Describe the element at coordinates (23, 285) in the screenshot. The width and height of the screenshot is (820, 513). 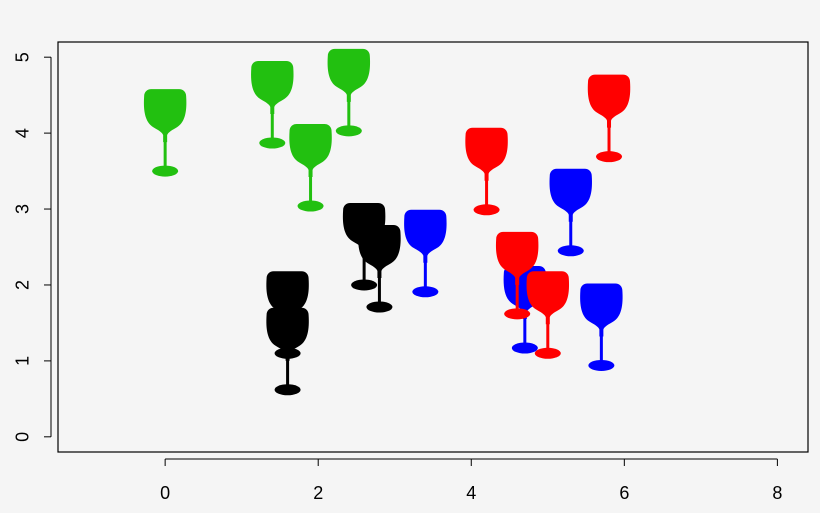
I see `y-tick-label: 2` at that location.